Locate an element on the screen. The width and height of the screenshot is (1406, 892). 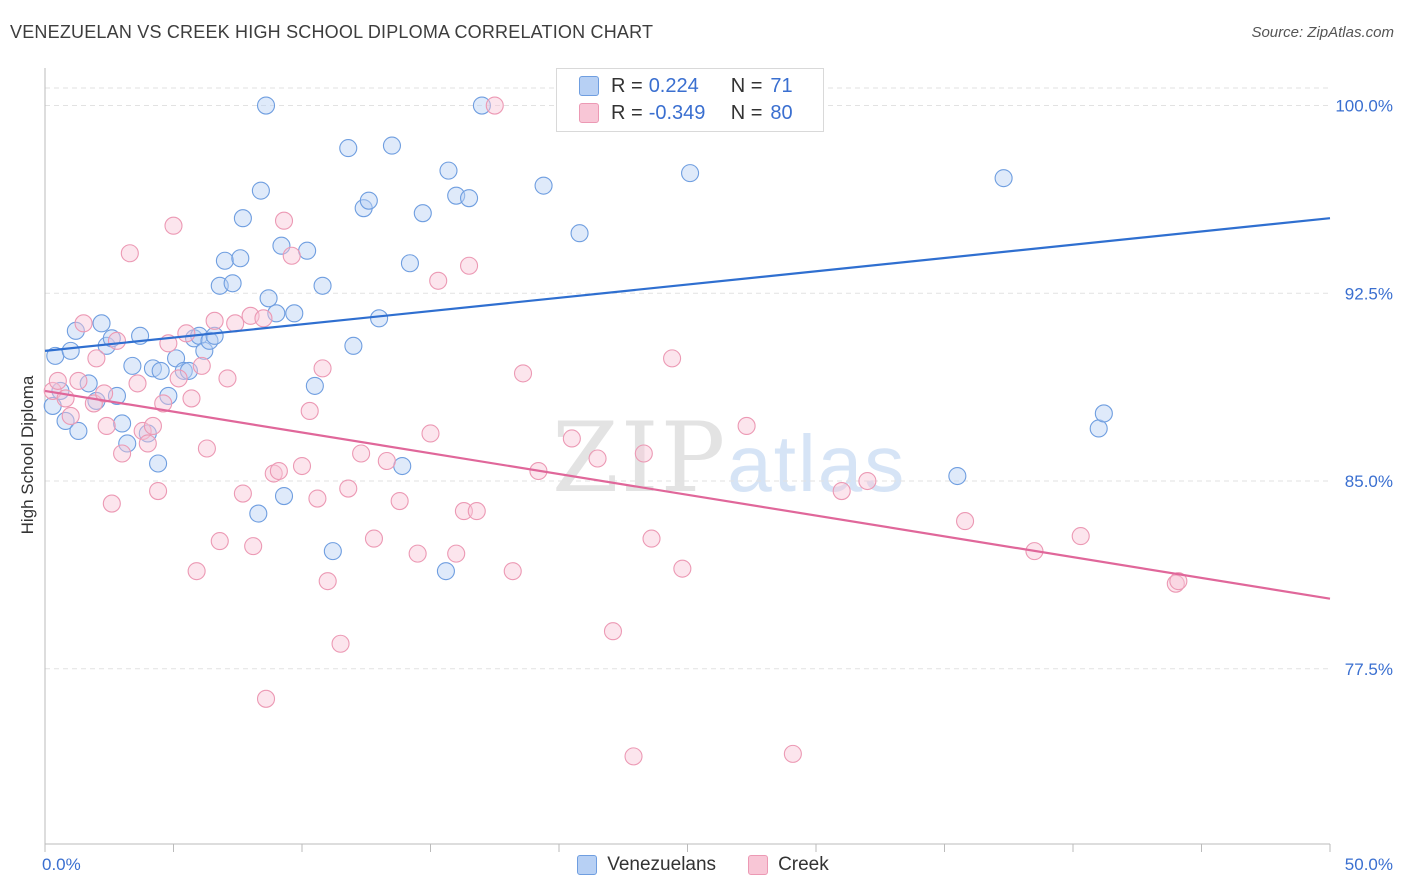
series-legend-venezuelans: Venezuelans is located at coordinates (646, 865).